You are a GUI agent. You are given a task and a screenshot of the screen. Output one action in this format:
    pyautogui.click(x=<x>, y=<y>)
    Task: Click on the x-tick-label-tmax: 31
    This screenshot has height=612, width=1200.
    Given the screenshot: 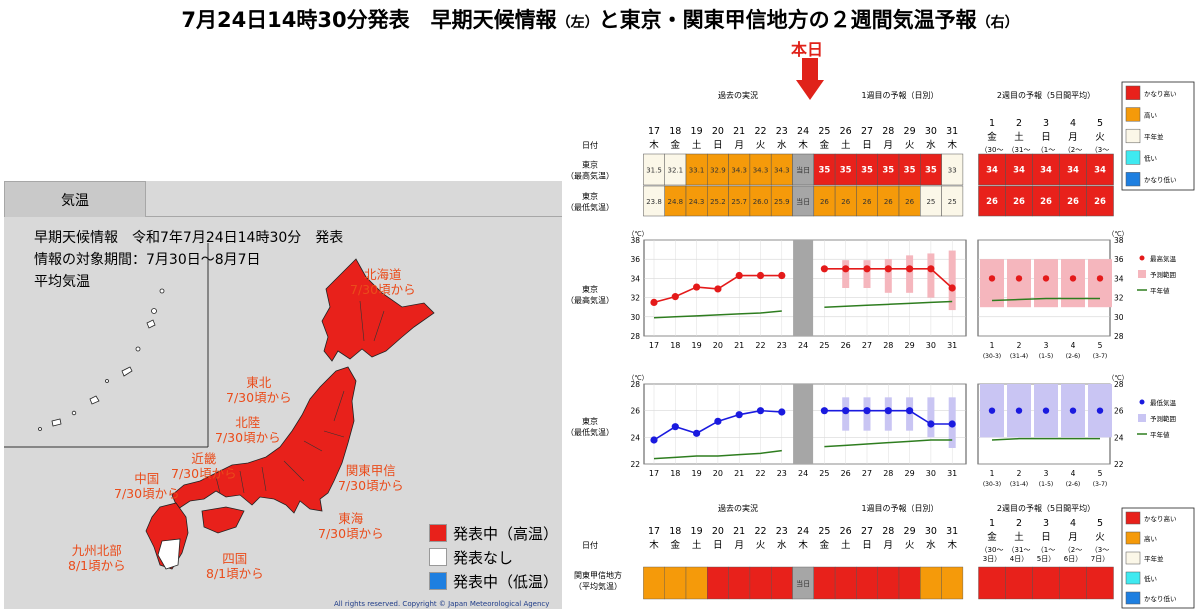 What is the action you would take?
    pyautogui.click(x=952, y=345)
    